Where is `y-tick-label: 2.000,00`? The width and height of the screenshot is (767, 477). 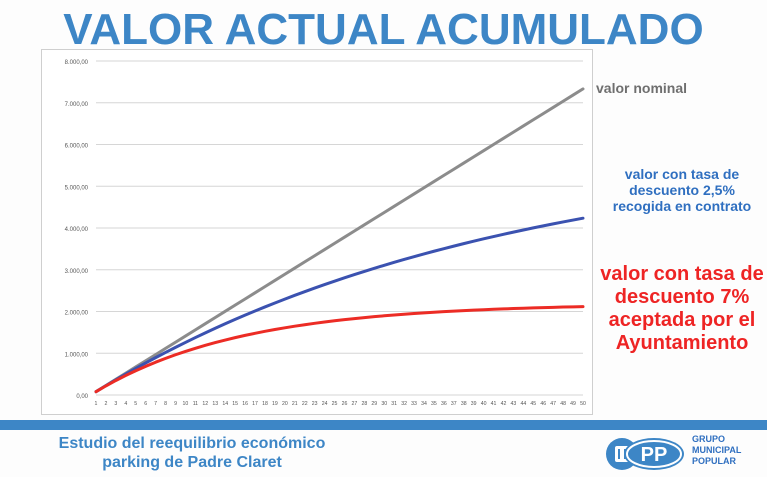
y-tick-label: 2.000,00 is located at coordinates (77, 314).